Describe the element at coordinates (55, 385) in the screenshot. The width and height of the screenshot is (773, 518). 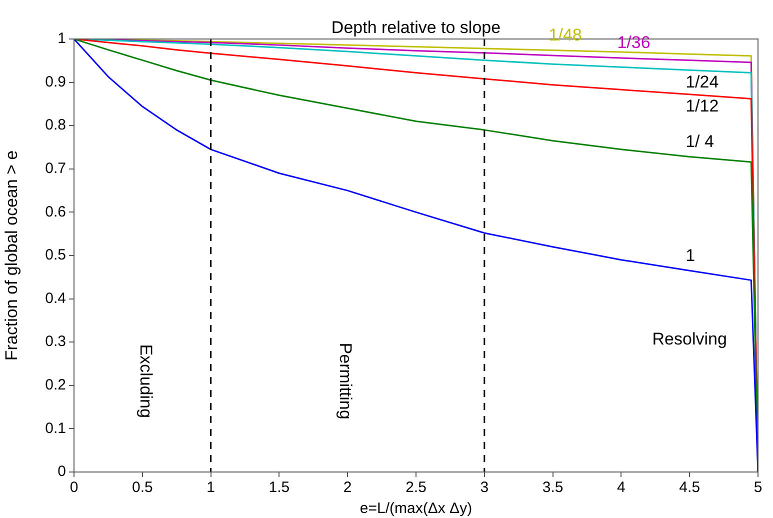
I see `y-tick-label: 0.2` at that location.